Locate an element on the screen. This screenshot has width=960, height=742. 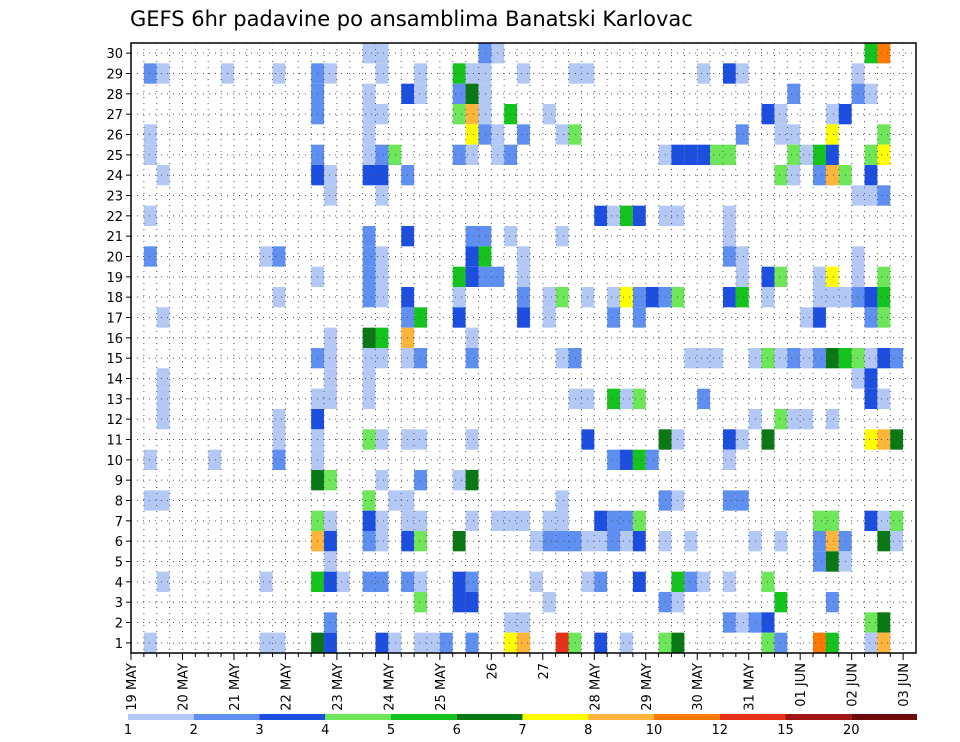
legend-label: 7 is located at coordinates (522, 730).